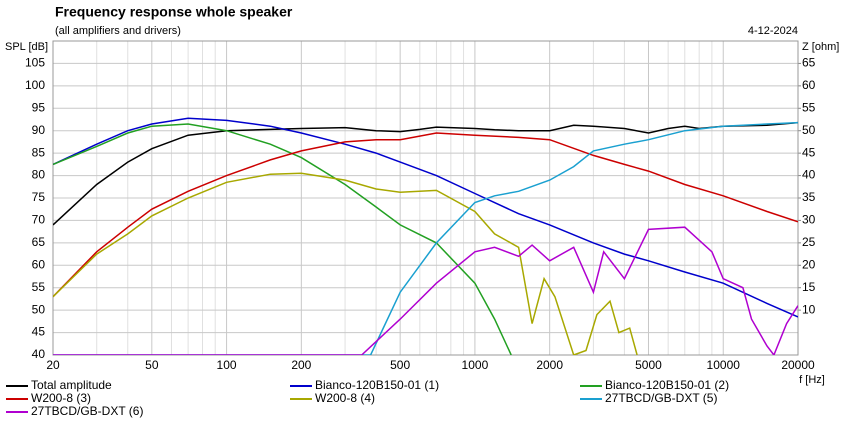  What do you see at coordinates (377, 385) in the screenshot?
I see `legend-label: Bianco-120B150-01 (1)` at bounding box center [377, 385].